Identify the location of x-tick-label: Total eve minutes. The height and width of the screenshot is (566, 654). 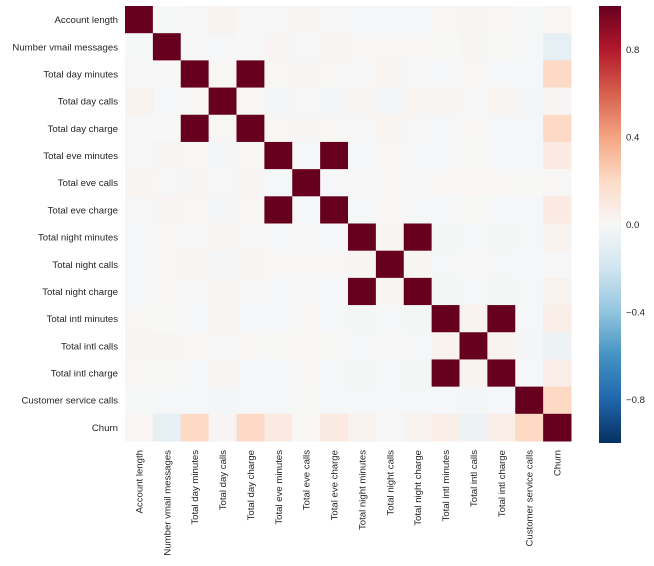
(279, 487).